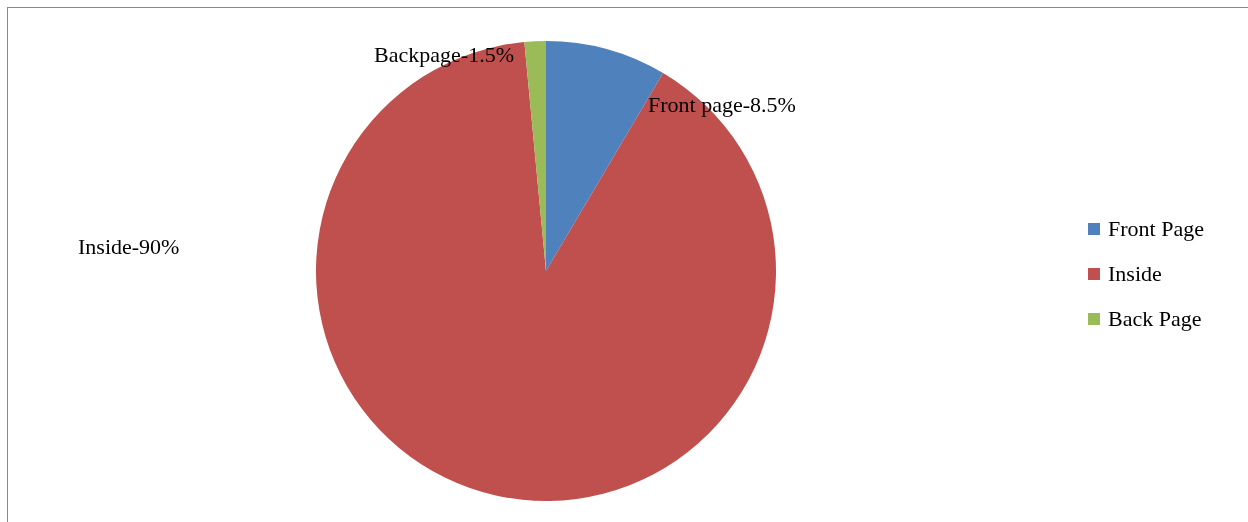  I want to click on legend-label: Inside, so click(1135, 273).